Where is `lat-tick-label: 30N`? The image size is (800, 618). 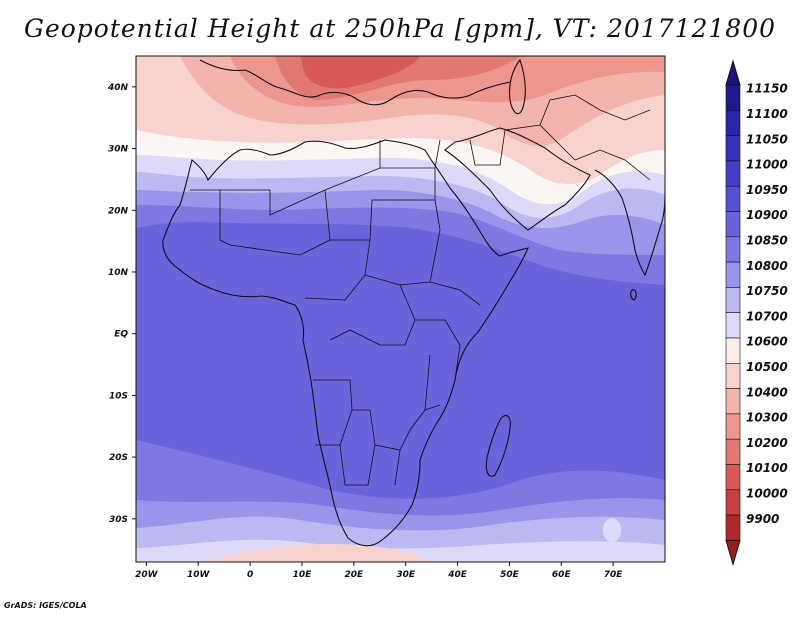
lat-tick-label: 30N is located at coordinates (118, 150).